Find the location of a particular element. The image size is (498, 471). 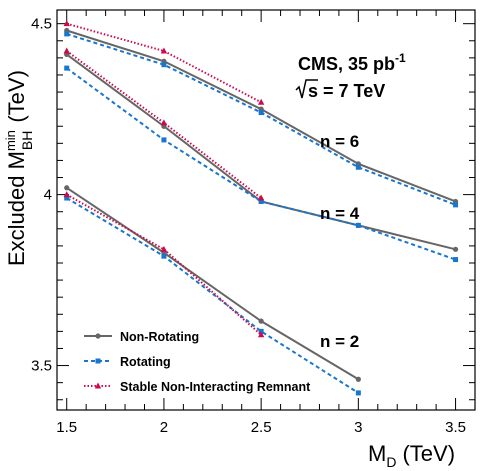

x-tick-label: 3 is located at coordinates (358, 427).